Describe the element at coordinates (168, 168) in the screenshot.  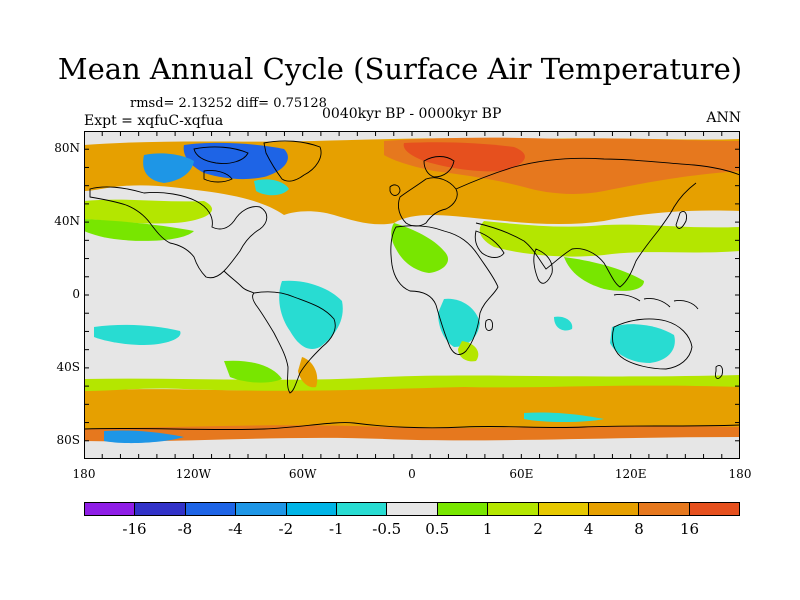
I see `canada-cool` at that location.